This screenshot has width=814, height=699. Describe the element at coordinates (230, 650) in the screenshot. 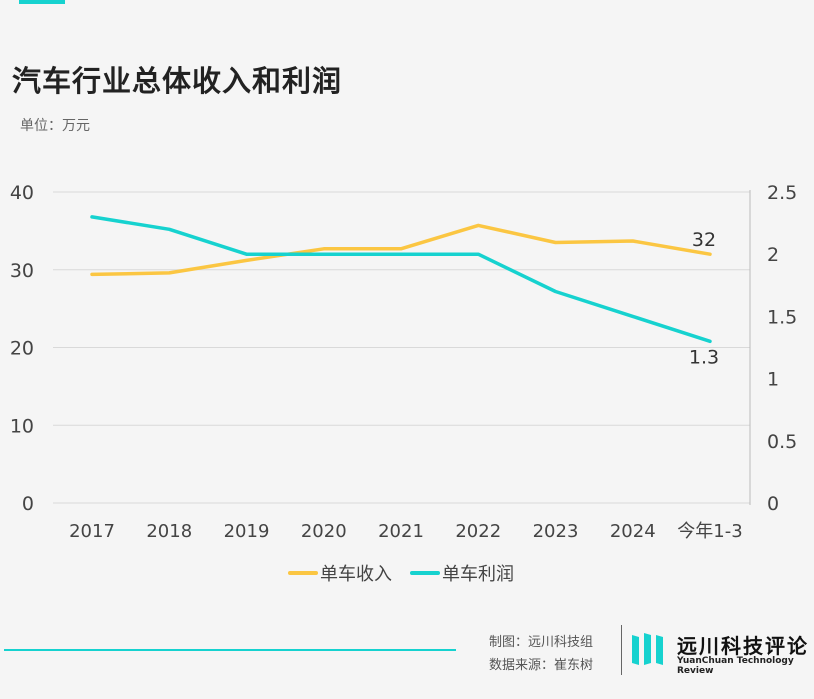

I see `footer-accent-line` at that location.